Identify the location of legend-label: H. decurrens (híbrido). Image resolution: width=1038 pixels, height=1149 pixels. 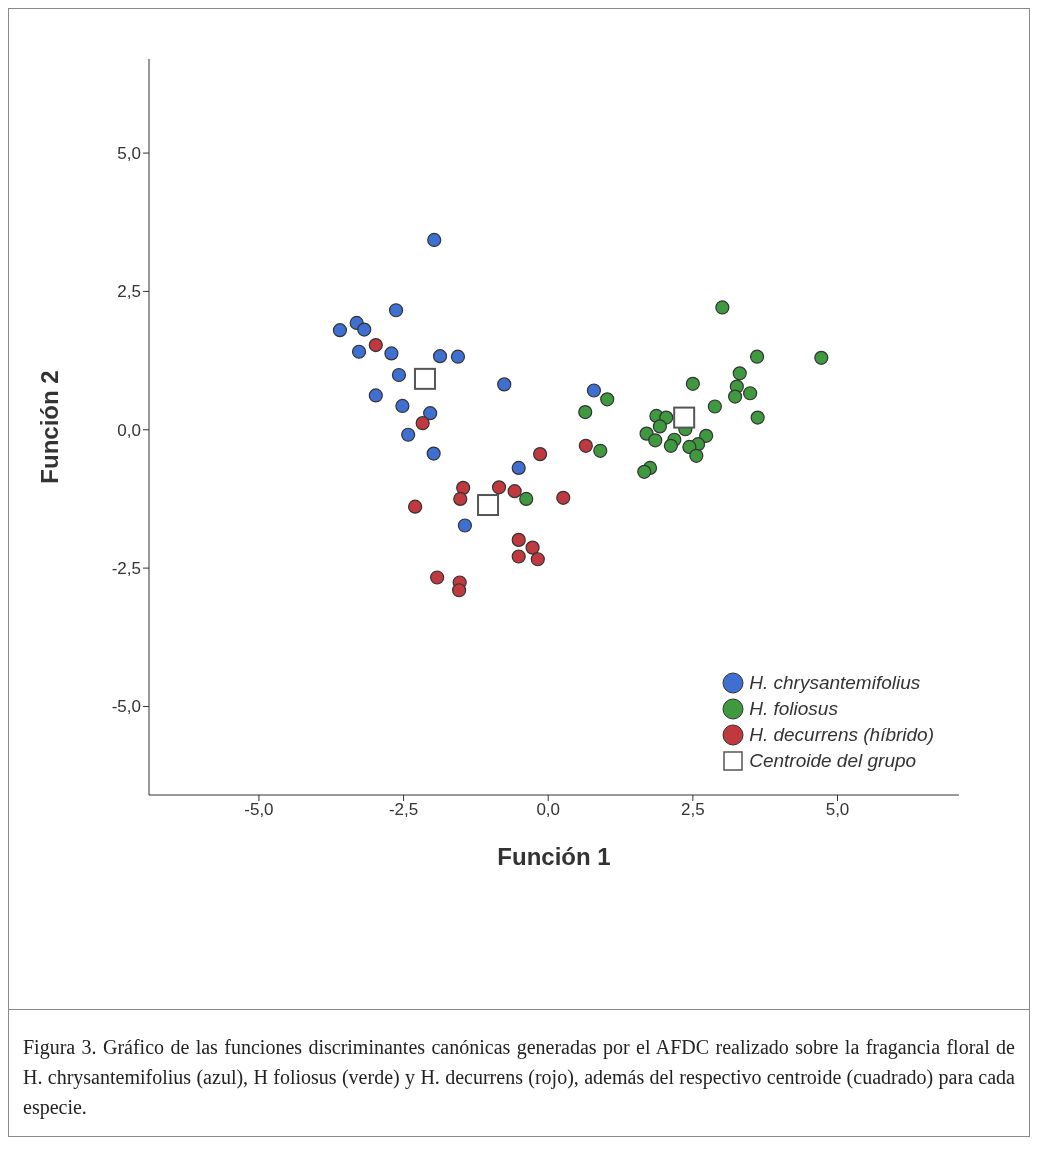
(841, 735).